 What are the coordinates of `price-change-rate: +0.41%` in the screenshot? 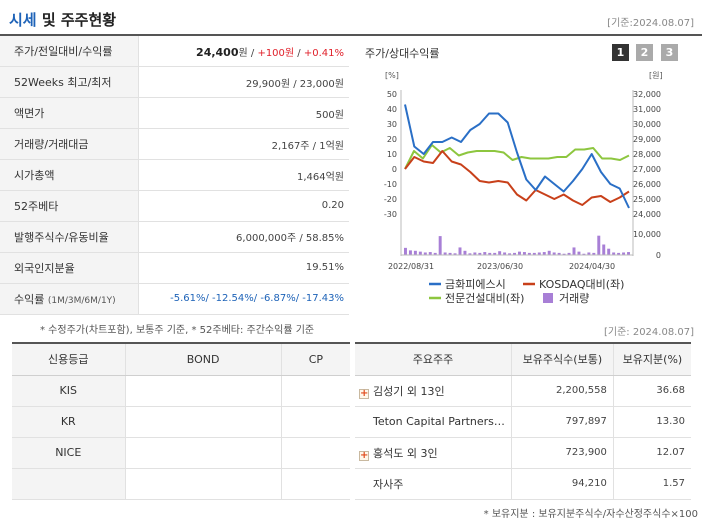 It's located at (323, 53).